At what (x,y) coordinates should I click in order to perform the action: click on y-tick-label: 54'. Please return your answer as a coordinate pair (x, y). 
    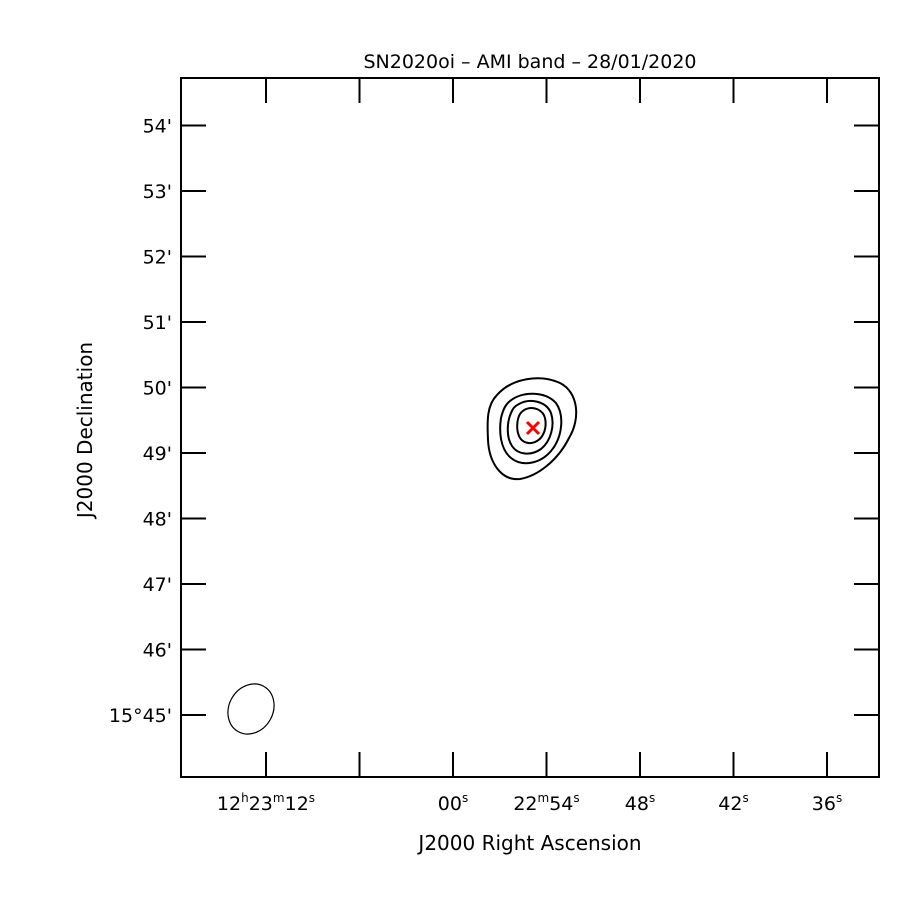
    Looking at the image, I should click on (157, 127).